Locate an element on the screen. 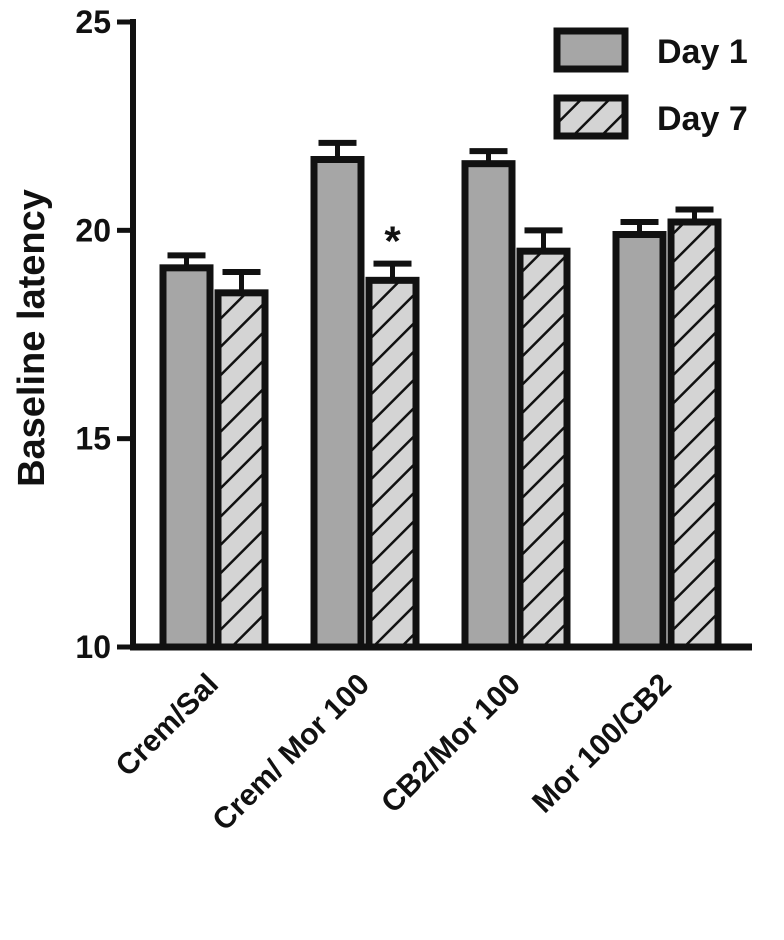  legend: Day 1 Day 7 is located at coordinates (650, 83).